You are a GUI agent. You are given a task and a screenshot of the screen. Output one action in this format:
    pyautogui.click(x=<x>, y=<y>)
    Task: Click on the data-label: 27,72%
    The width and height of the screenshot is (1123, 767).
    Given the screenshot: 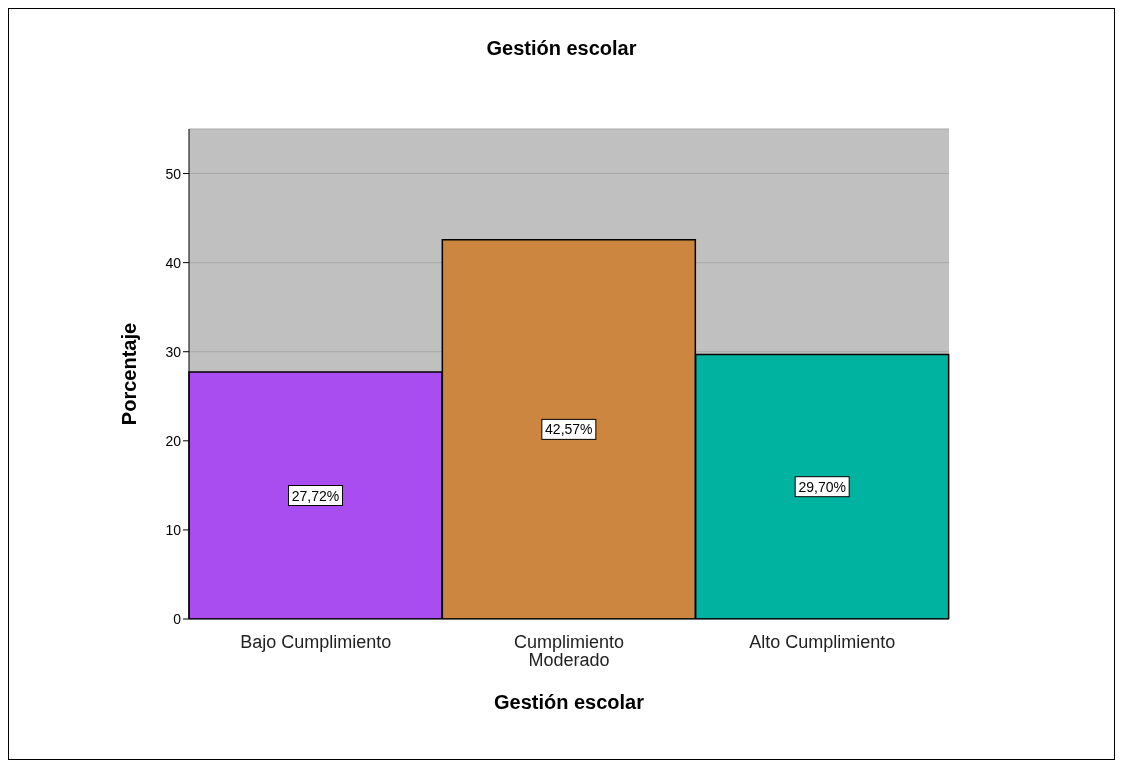 What is the action you would take?
    pyautogui.click(x=315, y=495)
    